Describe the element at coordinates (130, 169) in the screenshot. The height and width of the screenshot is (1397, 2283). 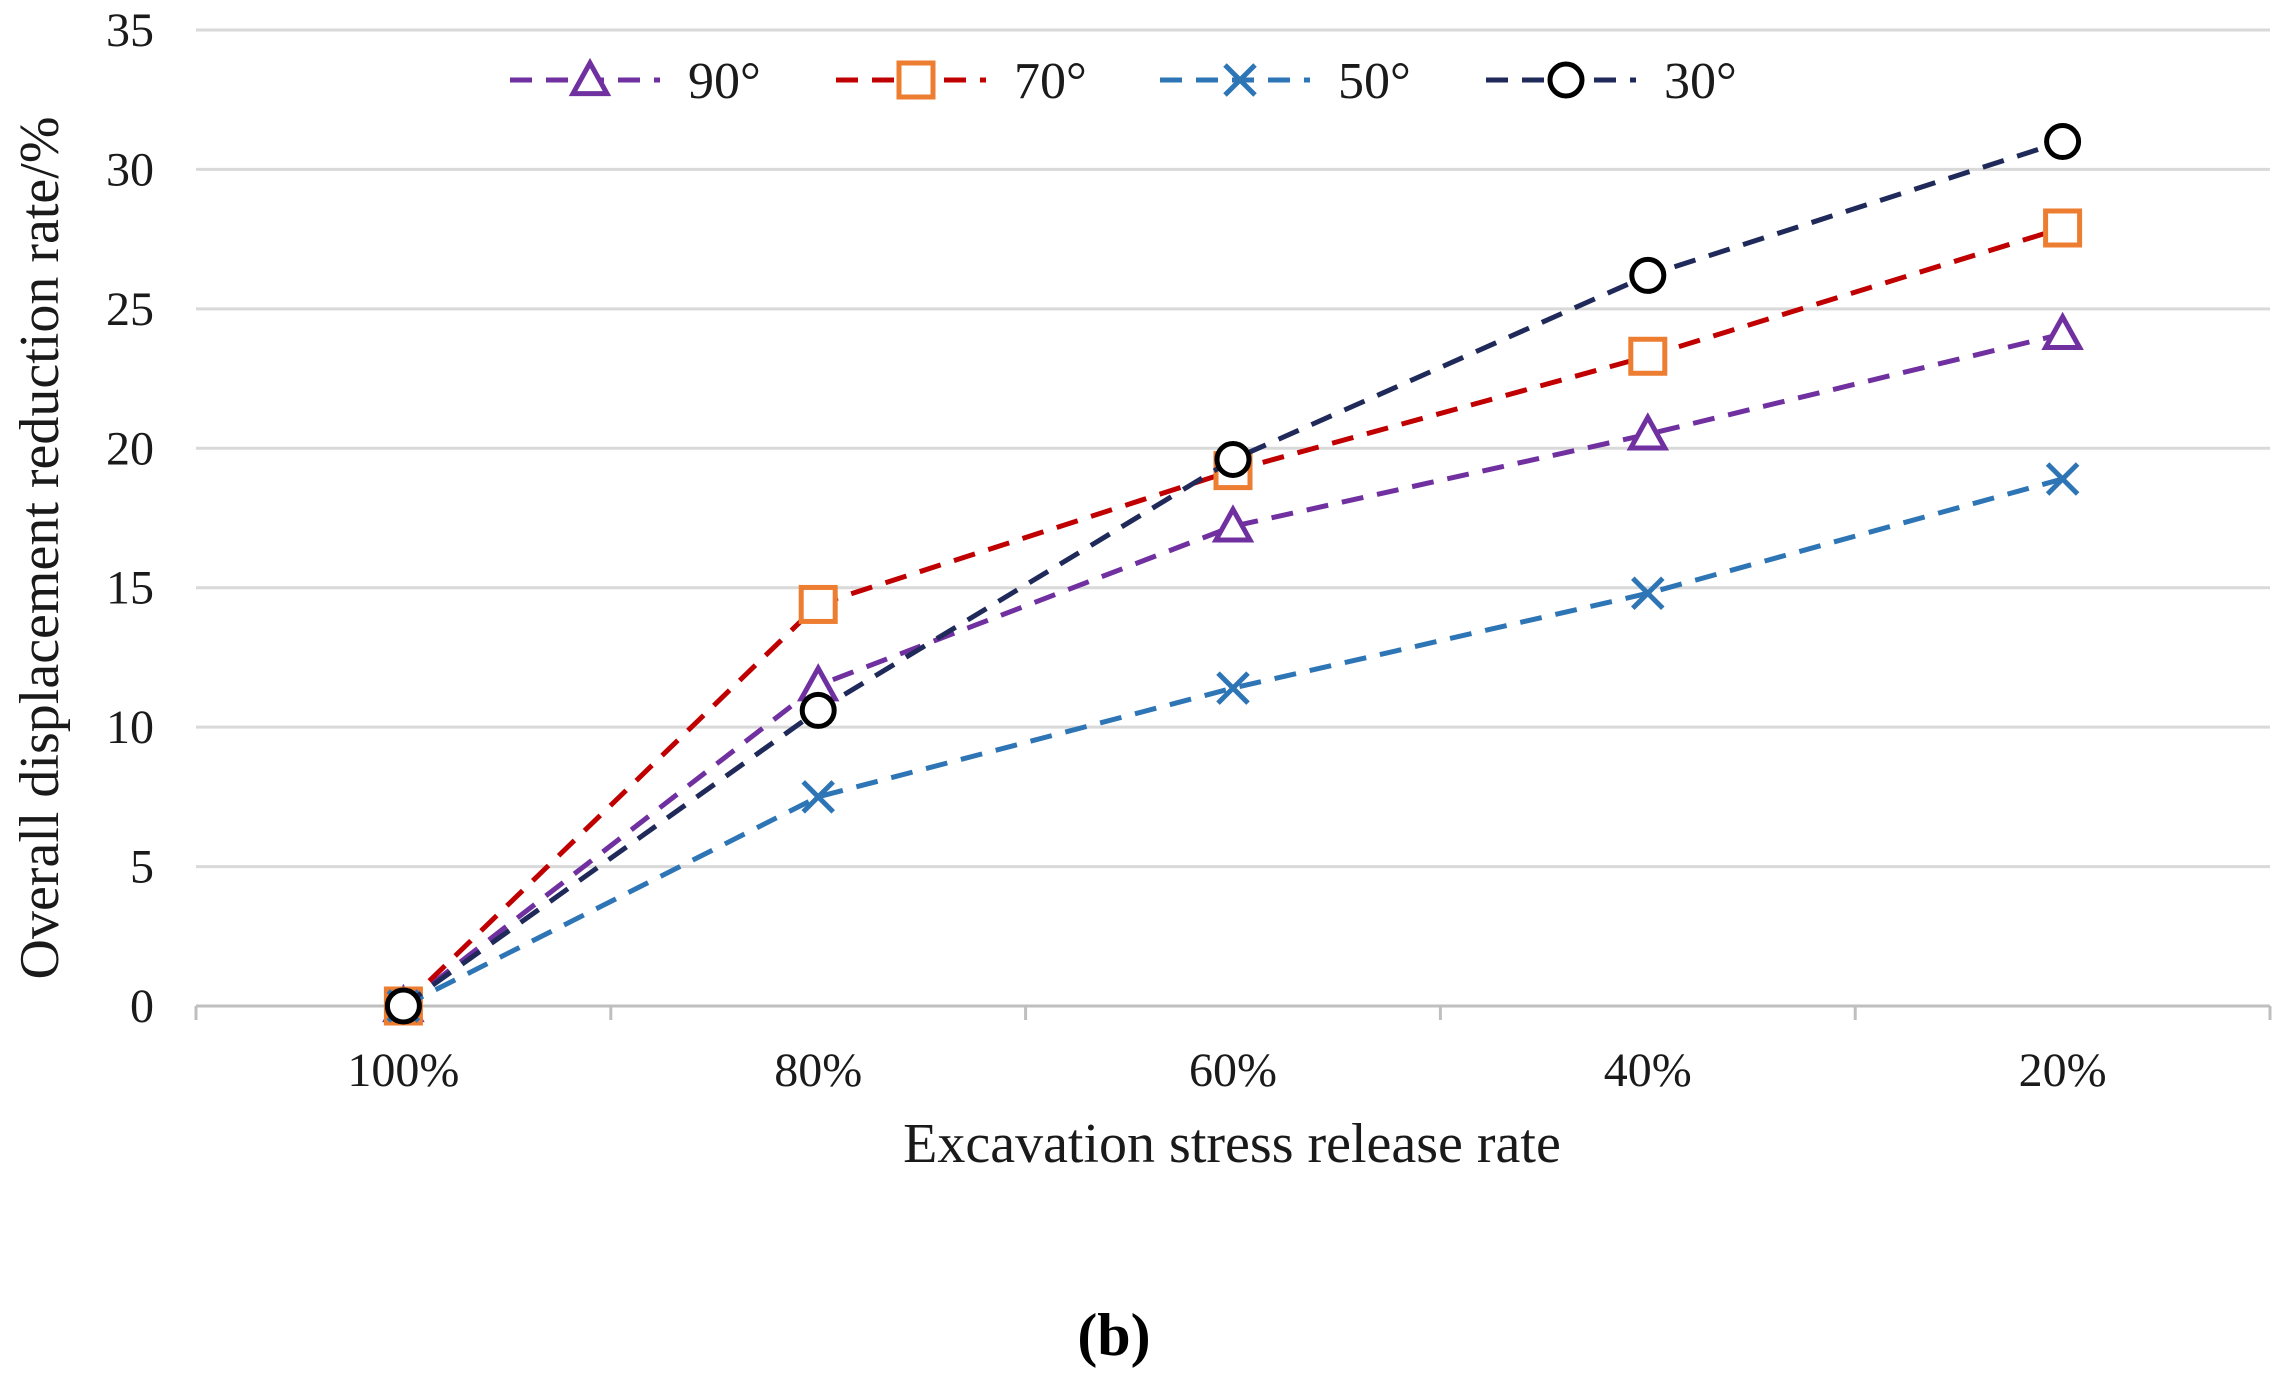
I see `y-tick-label: 30` at that location.